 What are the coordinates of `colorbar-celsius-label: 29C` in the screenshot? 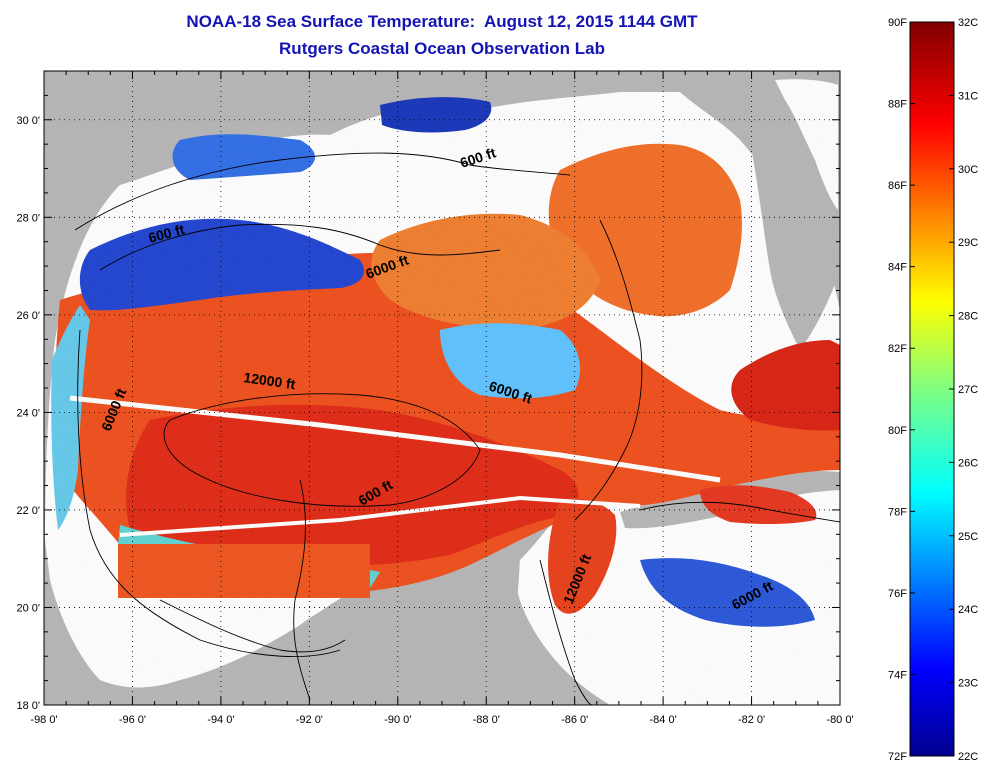 It's located at (968, 243).